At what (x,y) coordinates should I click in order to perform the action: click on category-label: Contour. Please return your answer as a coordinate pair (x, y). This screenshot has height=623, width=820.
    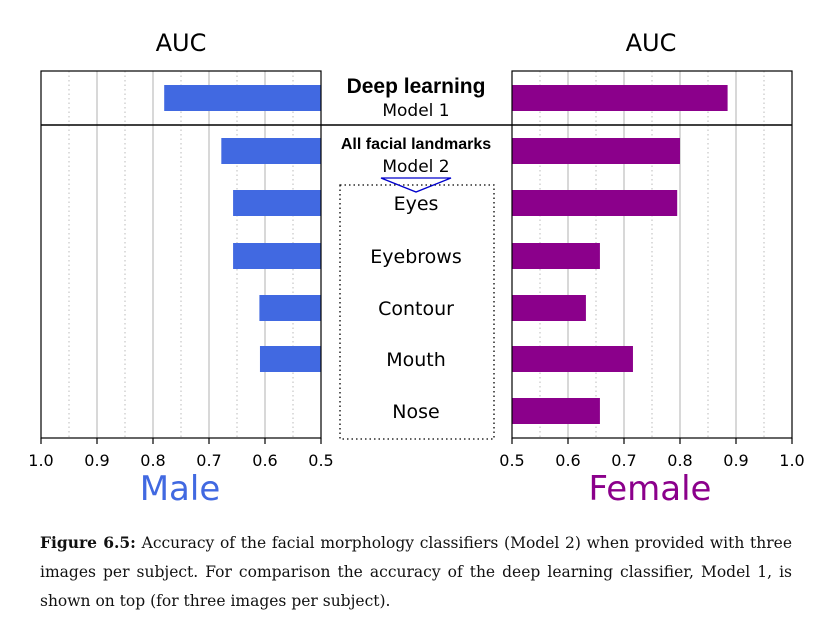
    Looking at the image, I should click on (416, 309).